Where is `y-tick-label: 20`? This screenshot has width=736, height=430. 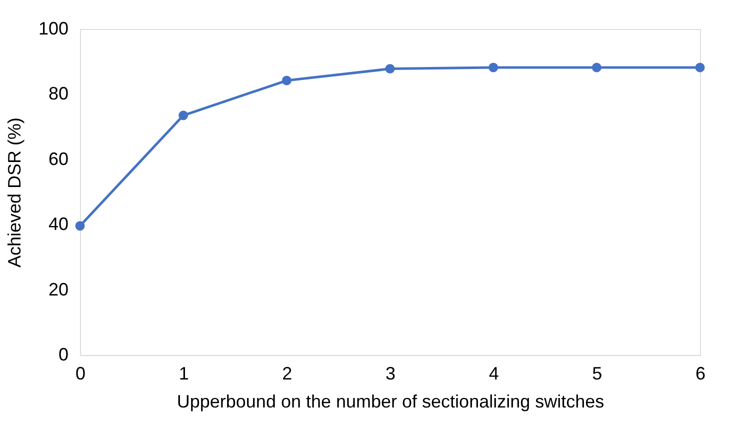 y-tick-label: 20 is located at coordinates (58, 289).